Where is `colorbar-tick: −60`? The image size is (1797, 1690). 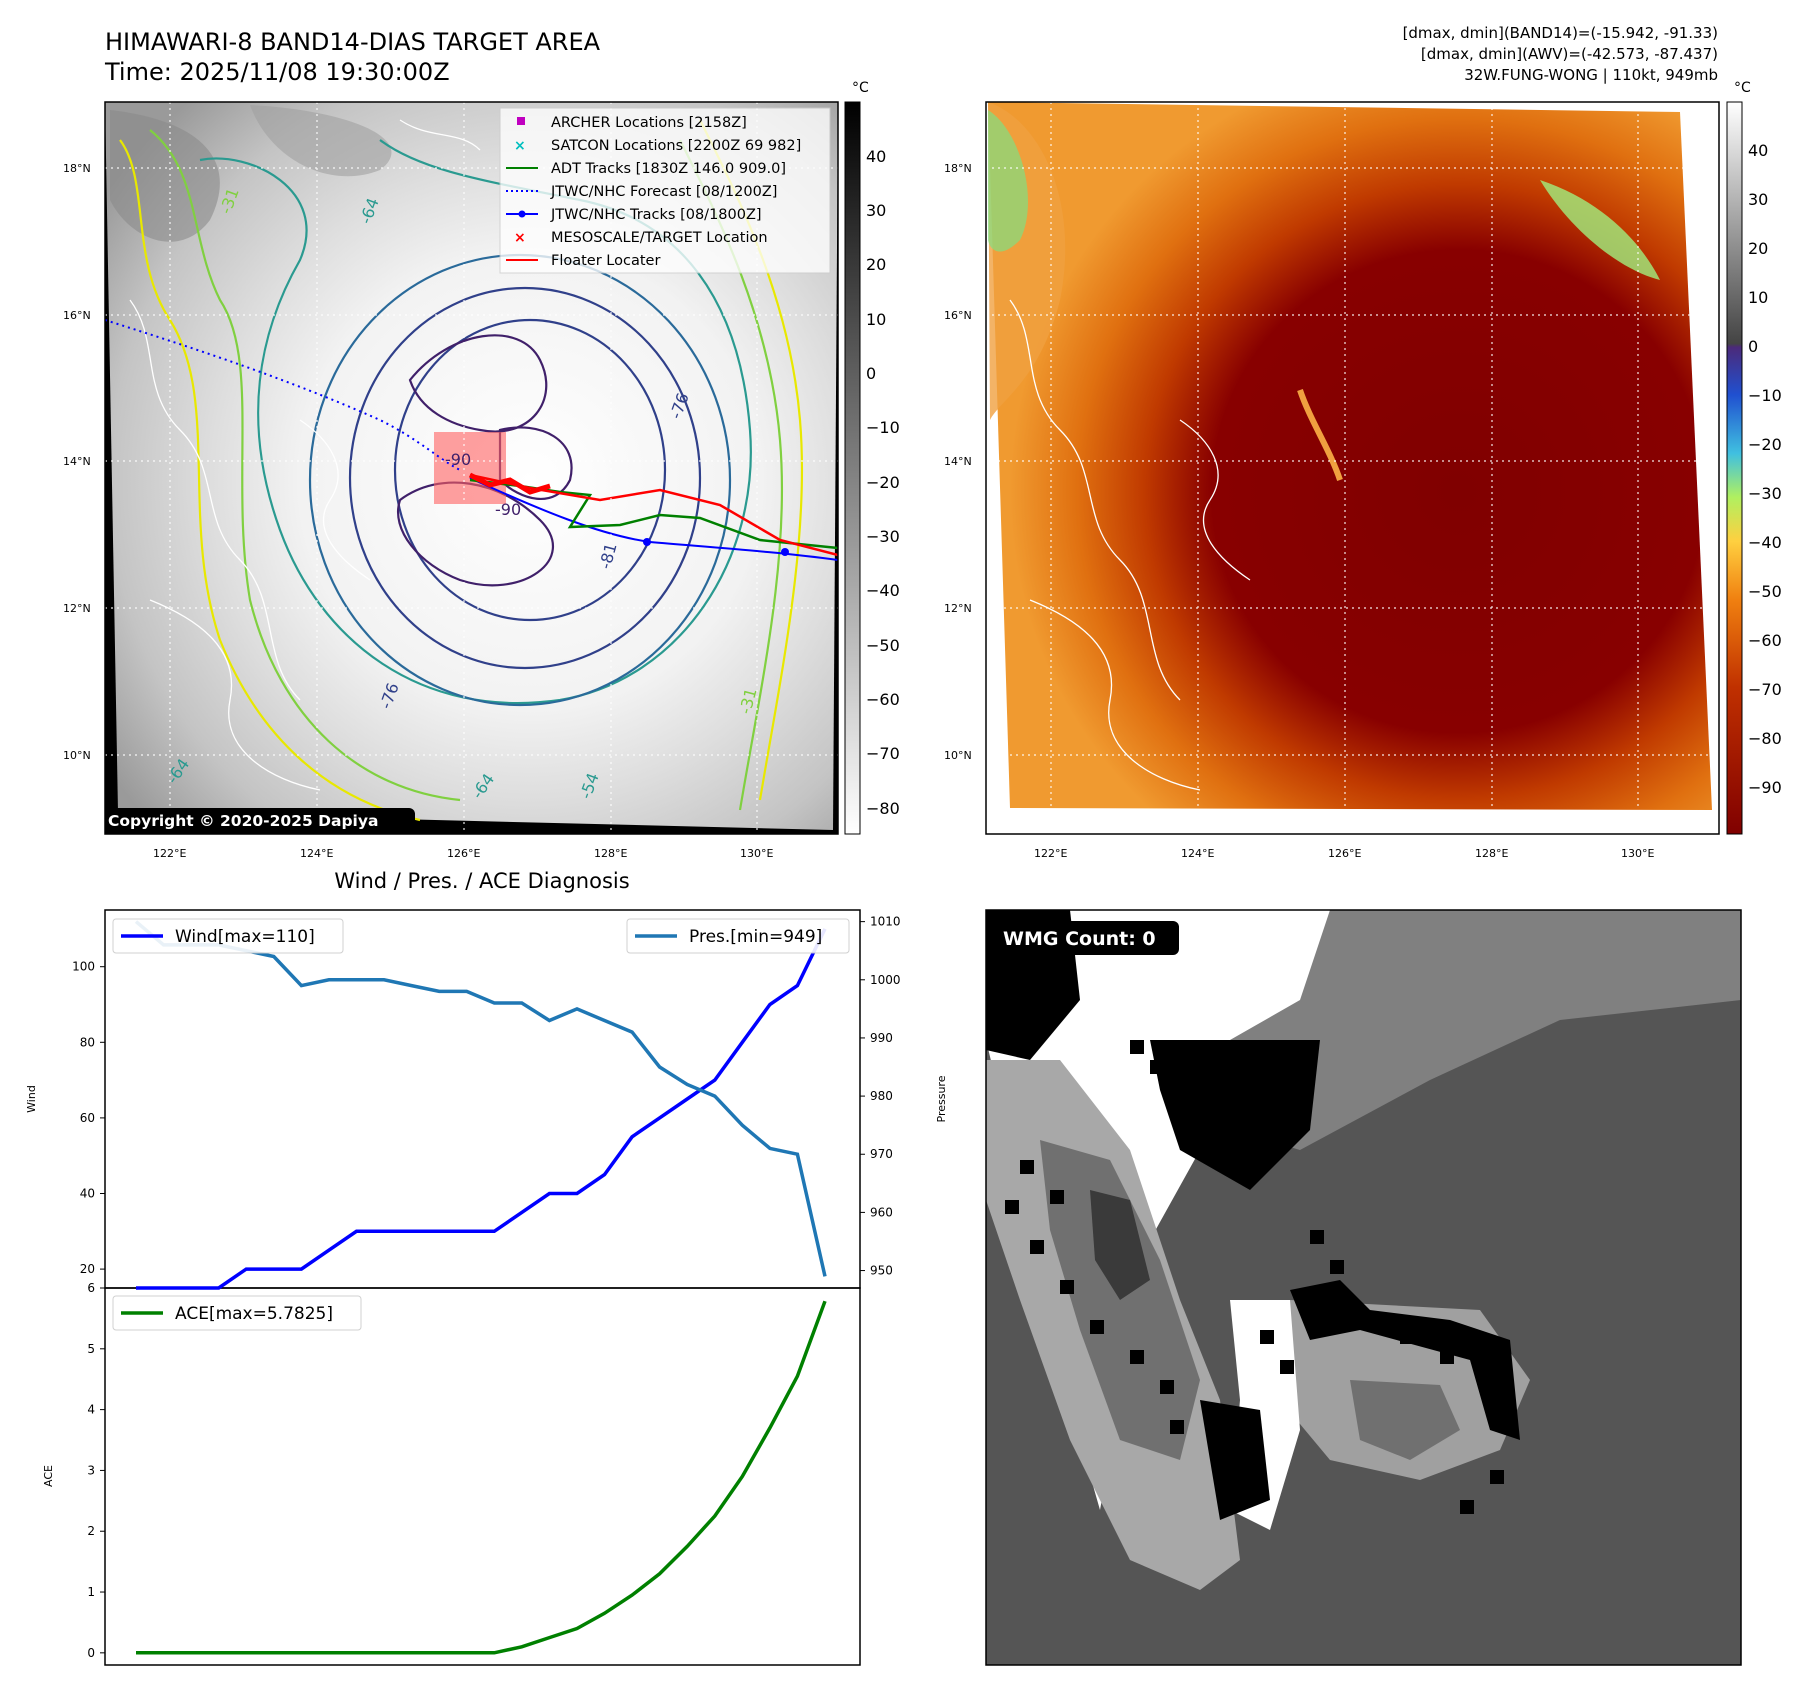 colorbar-tick: −60 is located at coordinates (1765, 640).